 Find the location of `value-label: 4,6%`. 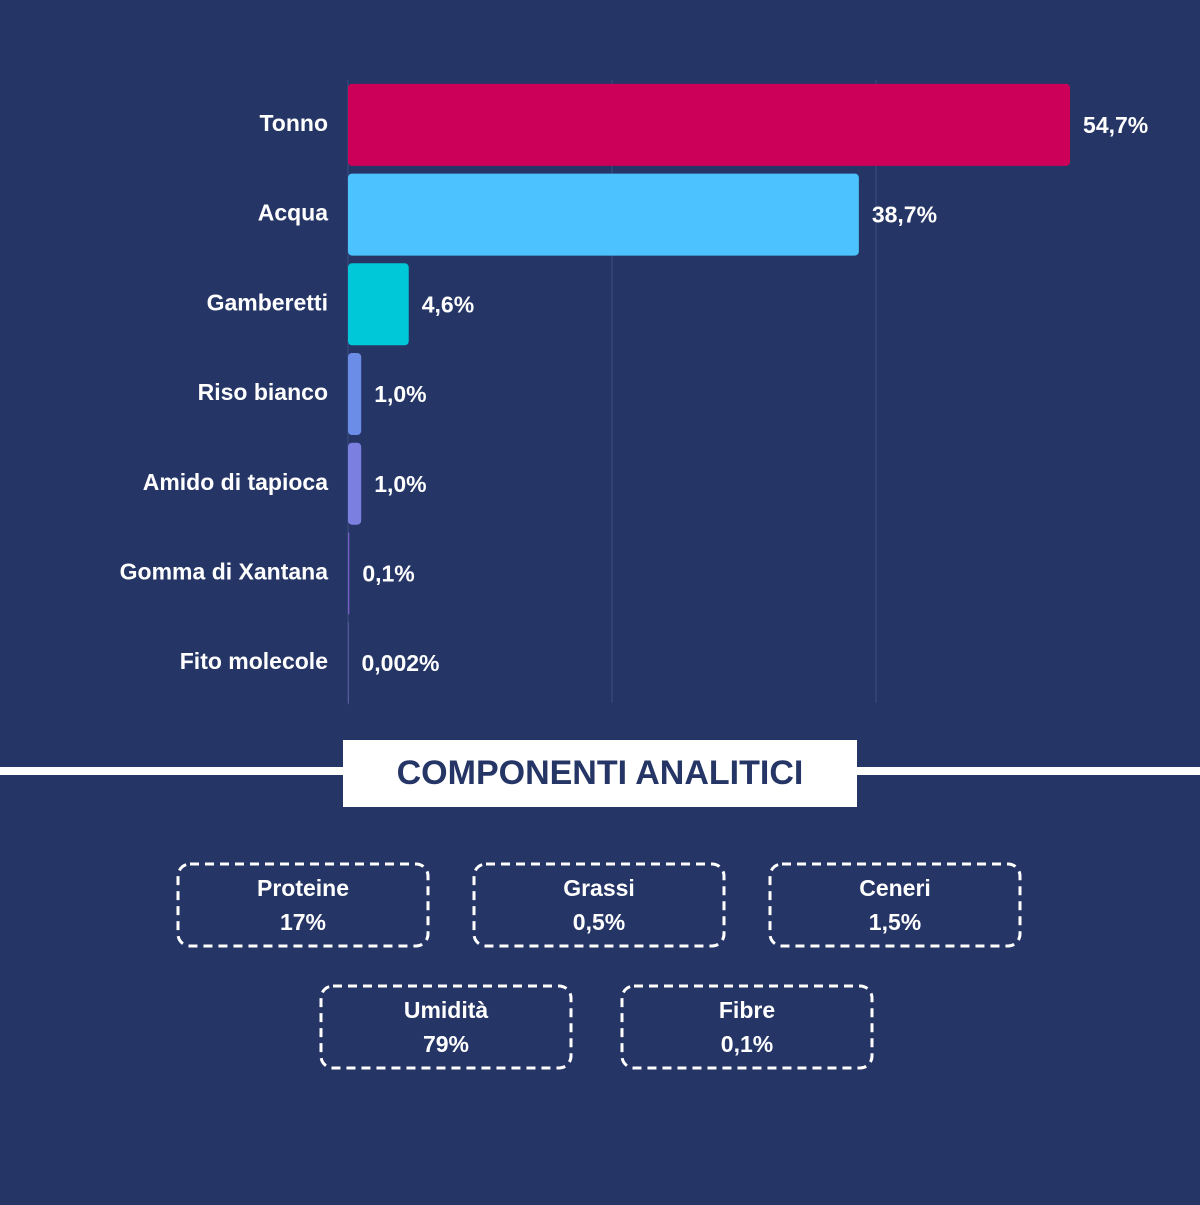

value-label: 4,6% is located at coordinates (448, 304).